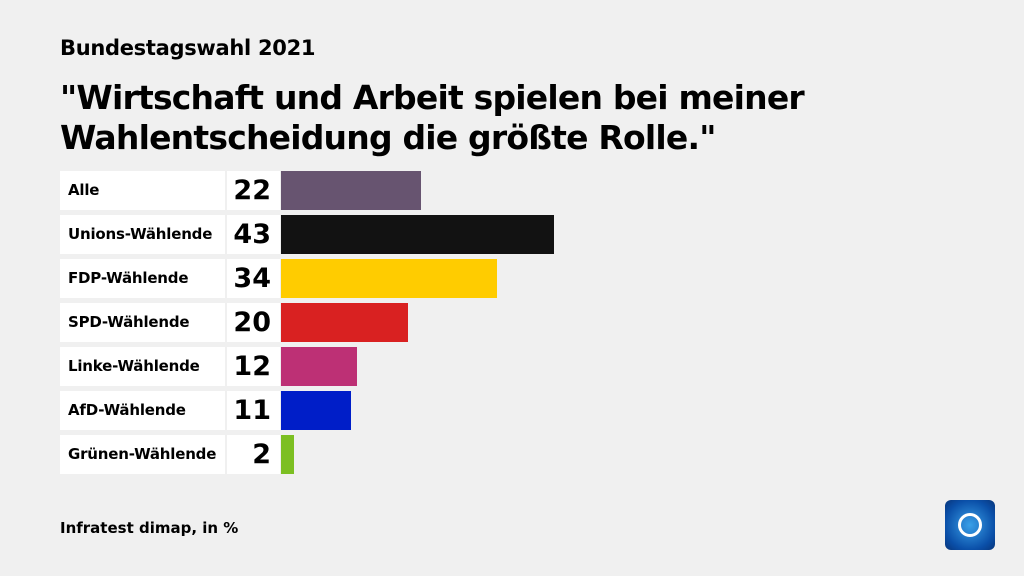 The width and height of the screenshot is (1024, 576). I want to click on supertitle: Bundestagswahl 2021, so click(188, 48).